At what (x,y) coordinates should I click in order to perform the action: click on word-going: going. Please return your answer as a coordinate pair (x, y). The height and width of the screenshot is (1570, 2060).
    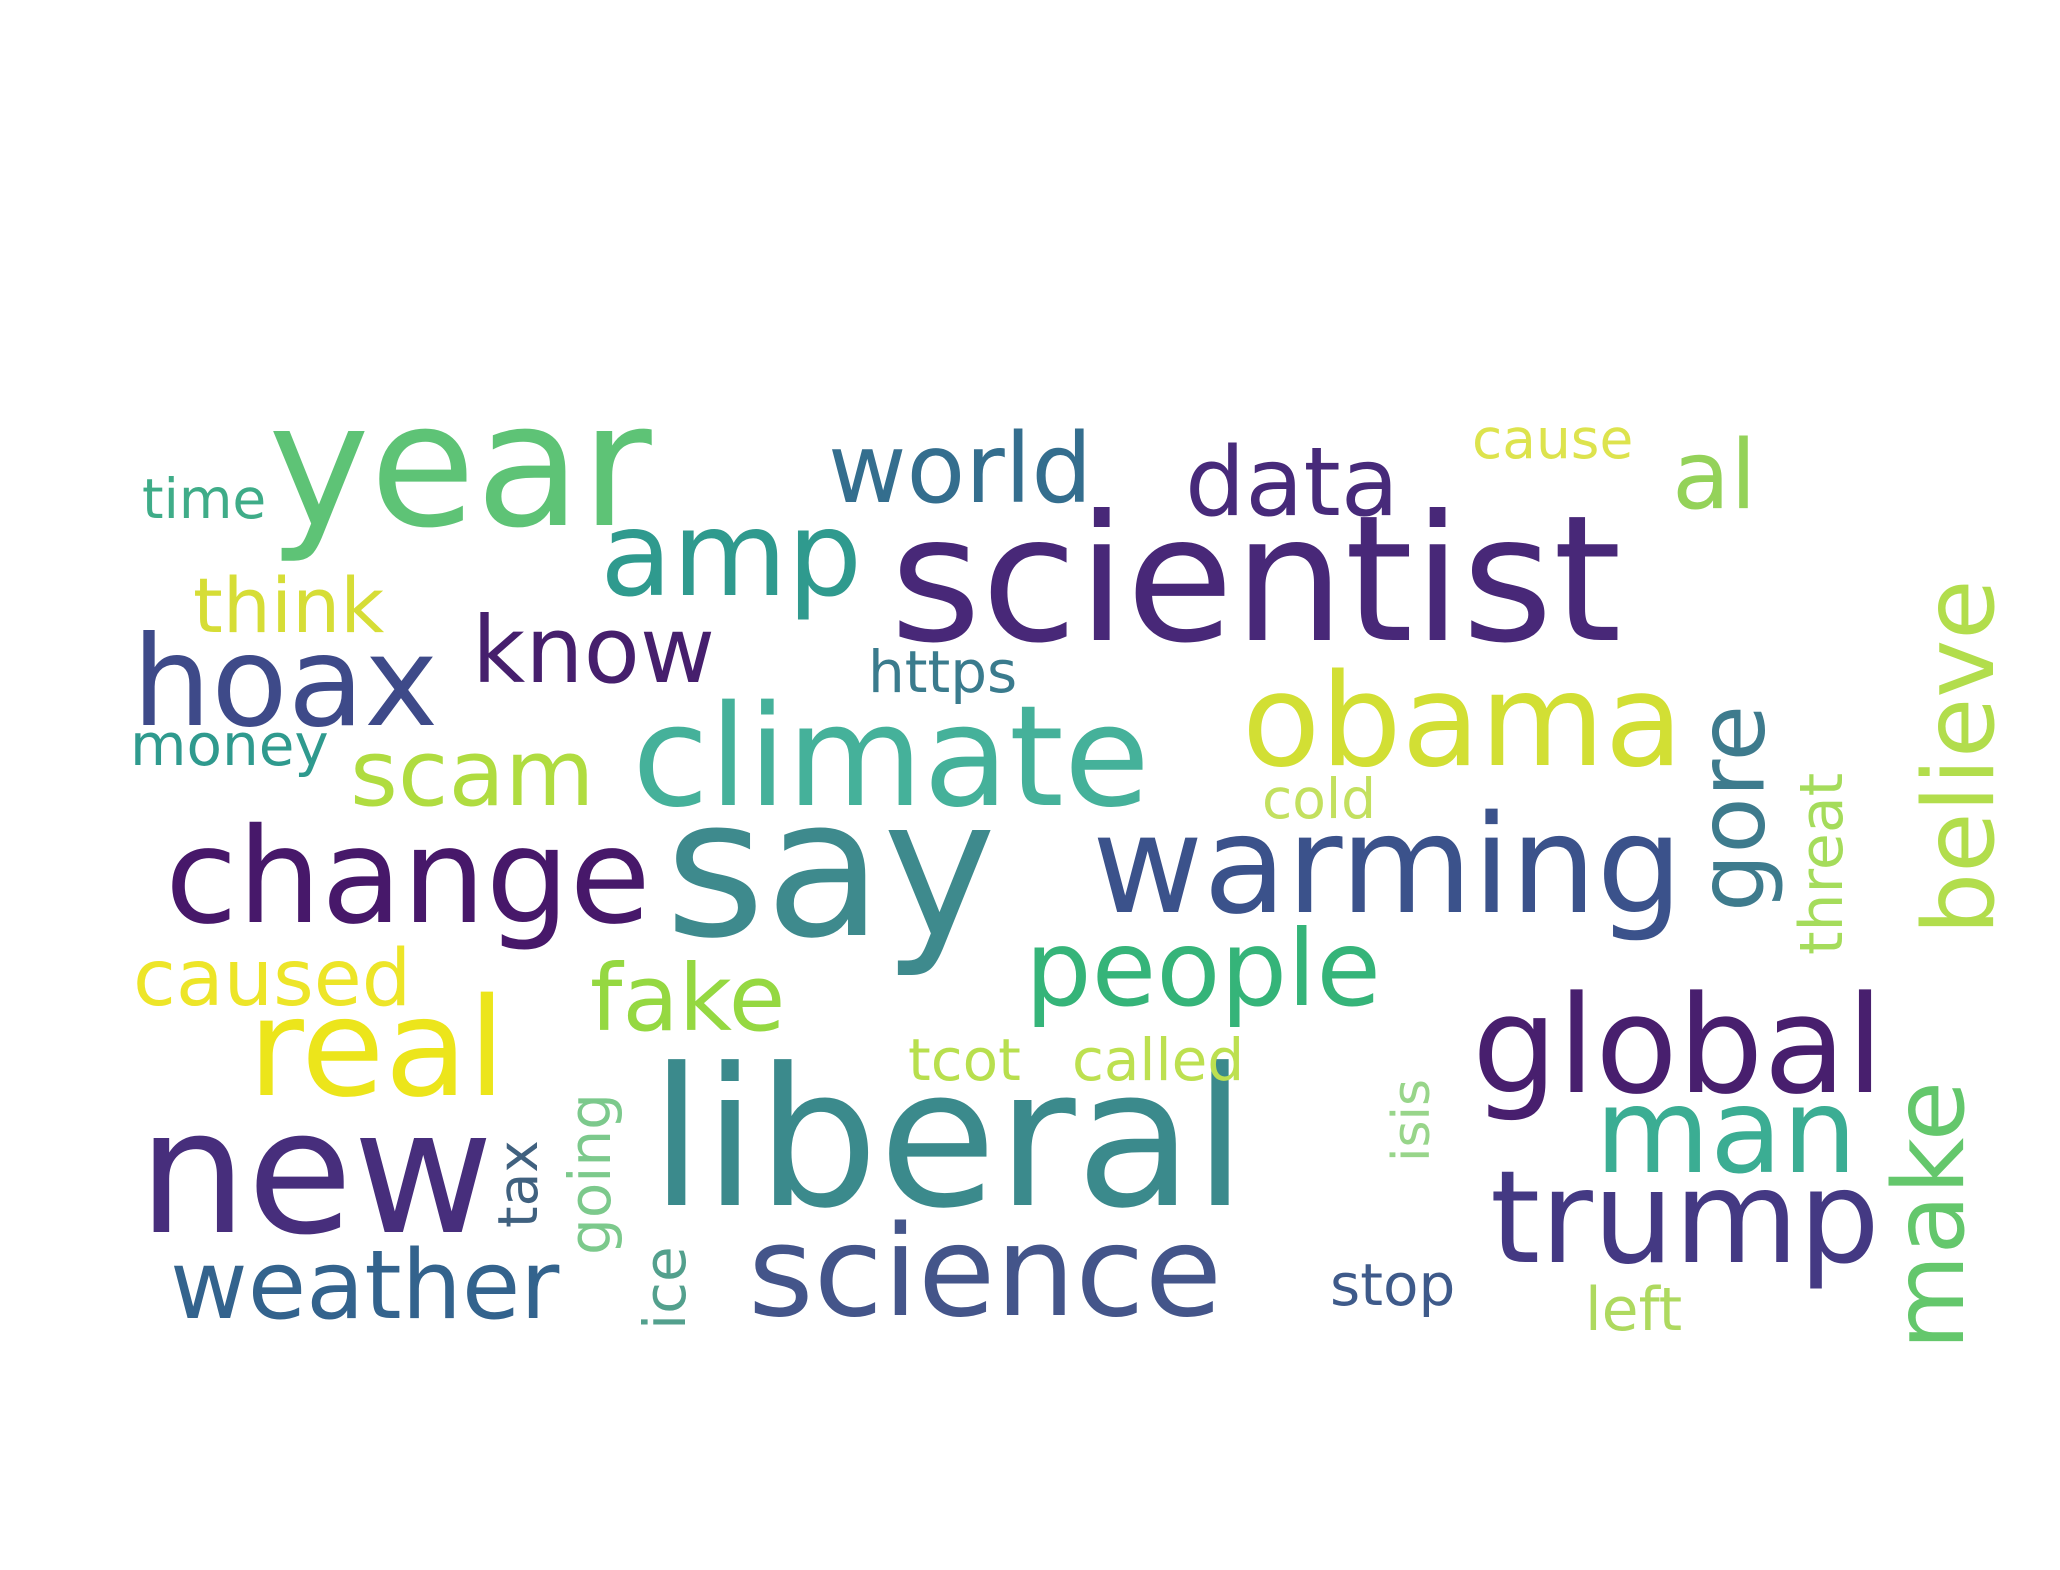
    Looking at the image, I should click on (590, 1174).